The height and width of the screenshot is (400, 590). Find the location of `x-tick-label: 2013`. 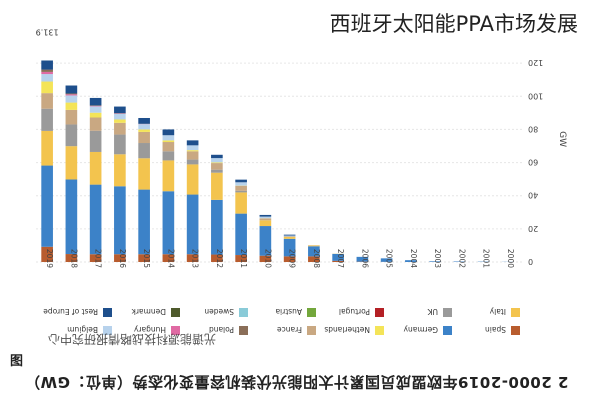

x-tick-label: 2013 is located at coordinates (195, 258).